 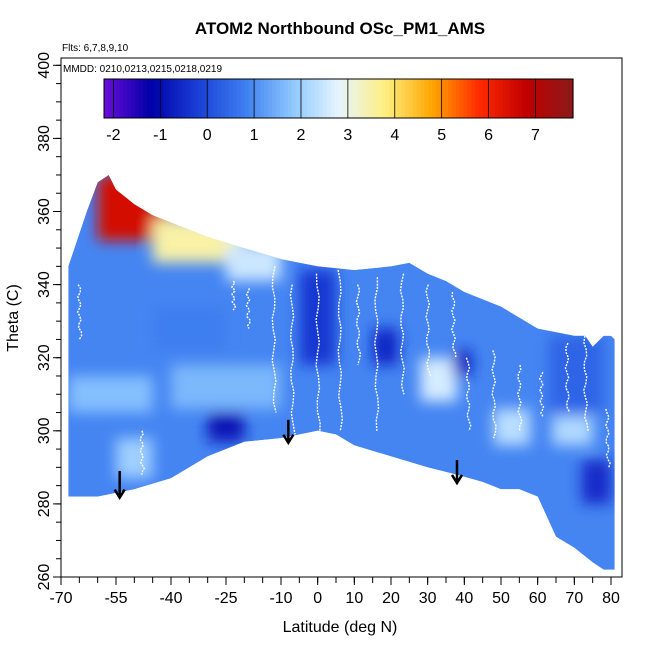 What do you see at coordinates (44, 357) in the screenshot?
I see `y-tick-label: 320` at bounding box center [44, 357].